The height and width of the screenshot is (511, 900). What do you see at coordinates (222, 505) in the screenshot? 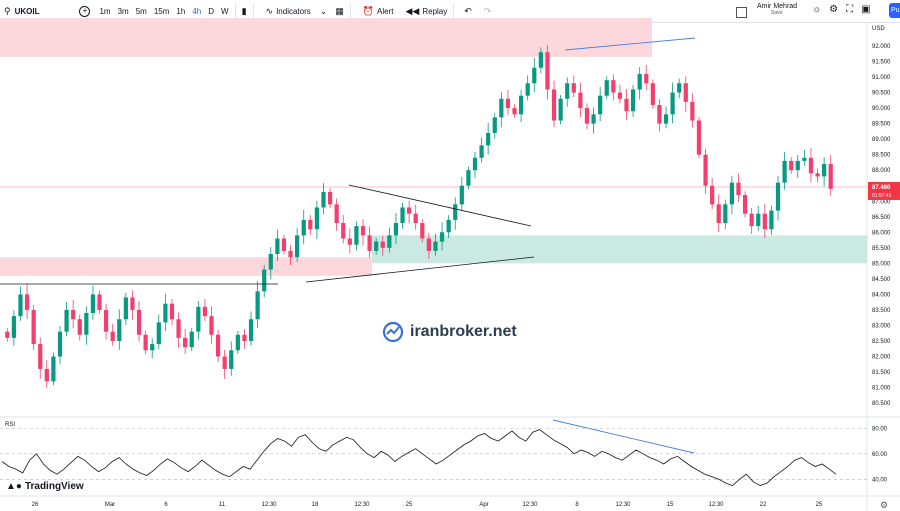
I see `time-tick-label: 11` at bounding box center [222, 505].